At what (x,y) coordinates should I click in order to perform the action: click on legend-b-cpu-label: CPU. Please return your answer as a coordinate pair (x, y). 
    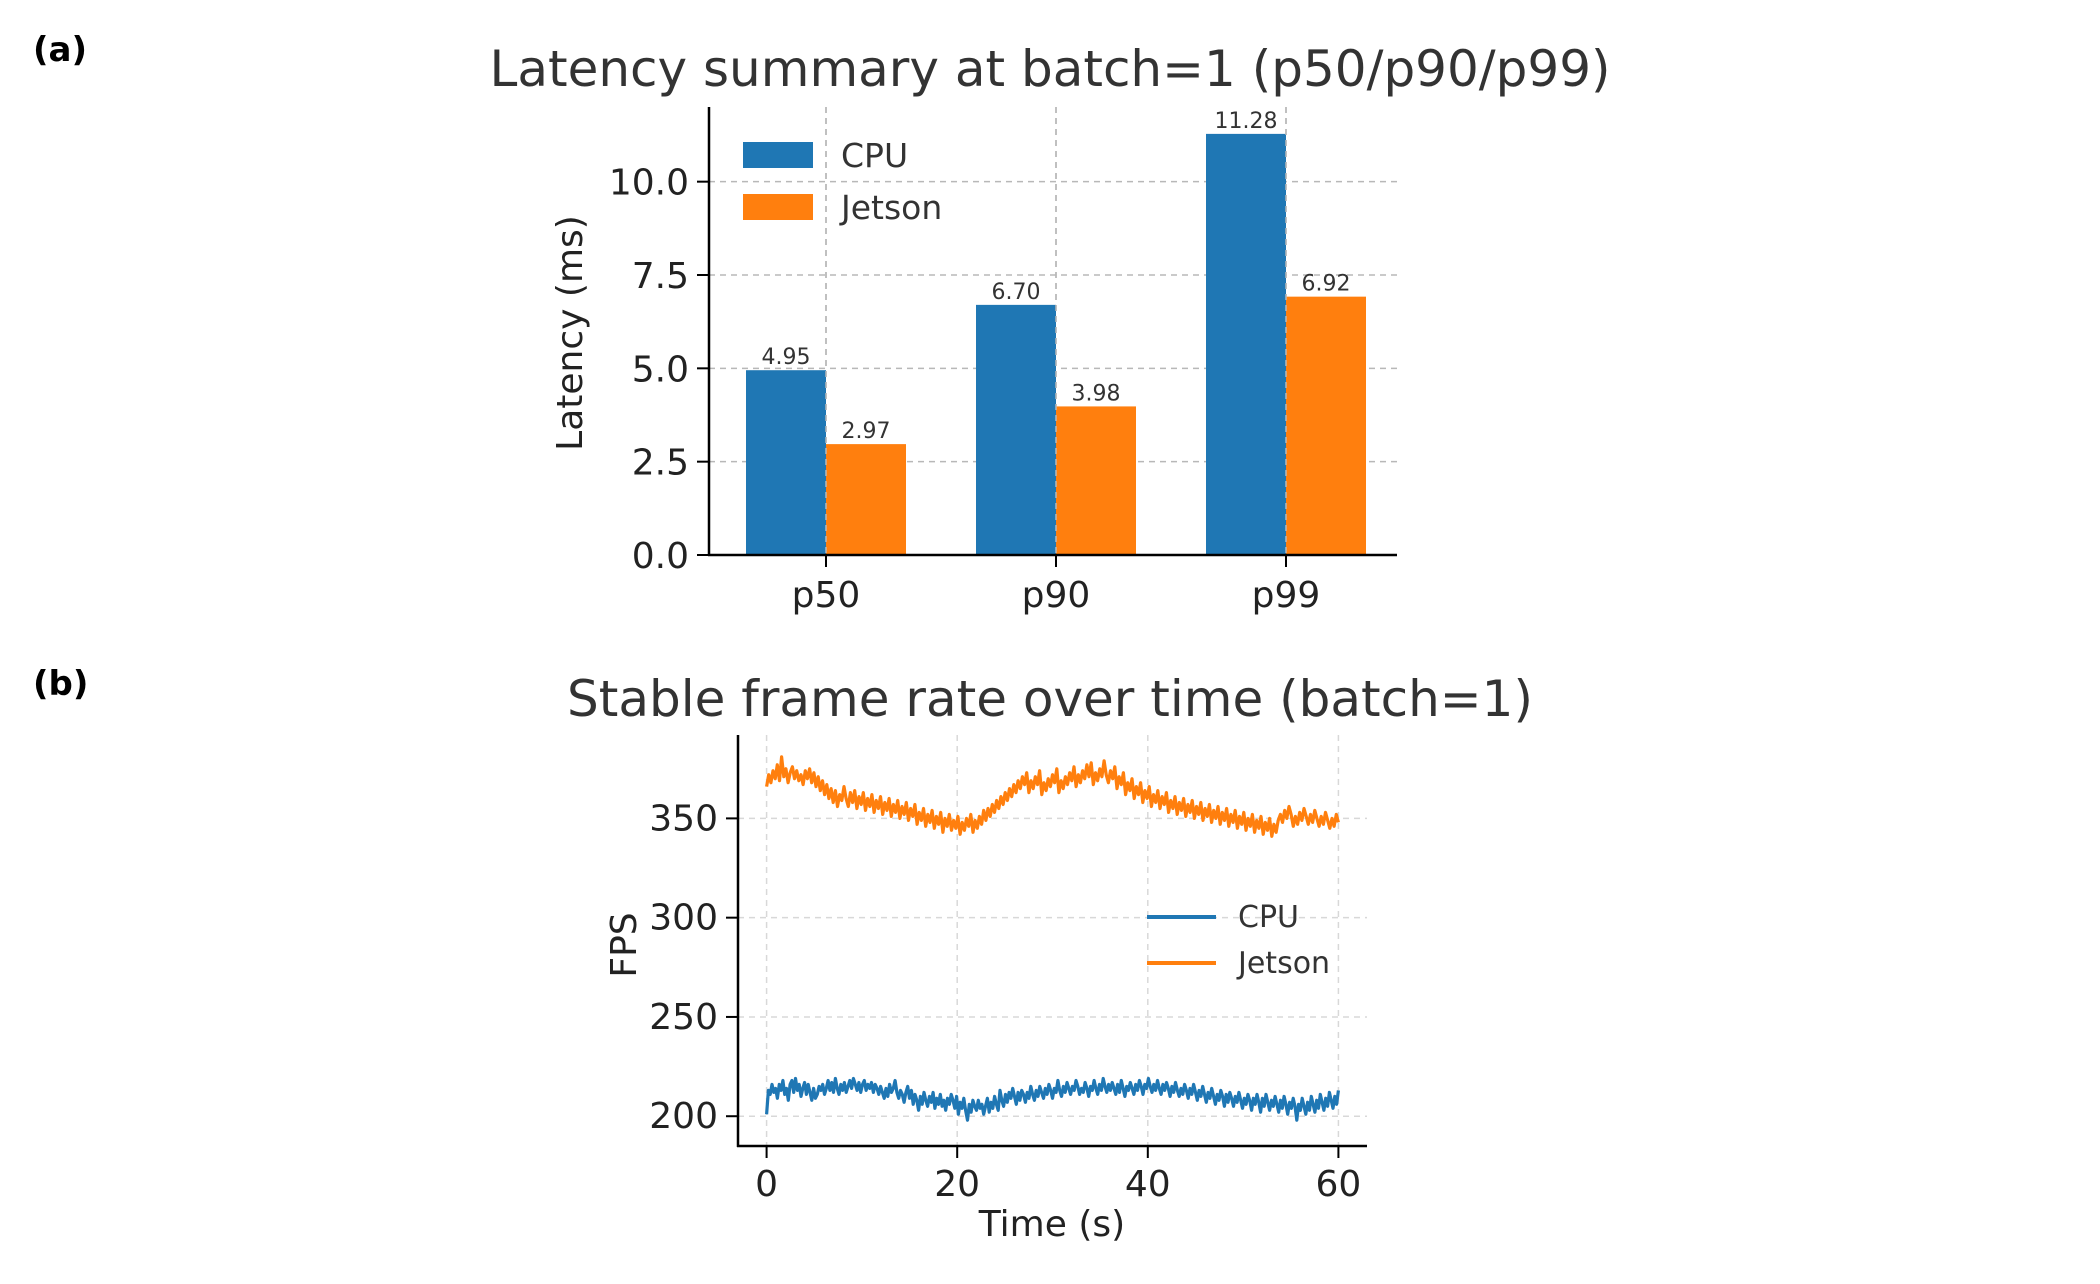
    Looking at the image, I should click on (1268, 917).